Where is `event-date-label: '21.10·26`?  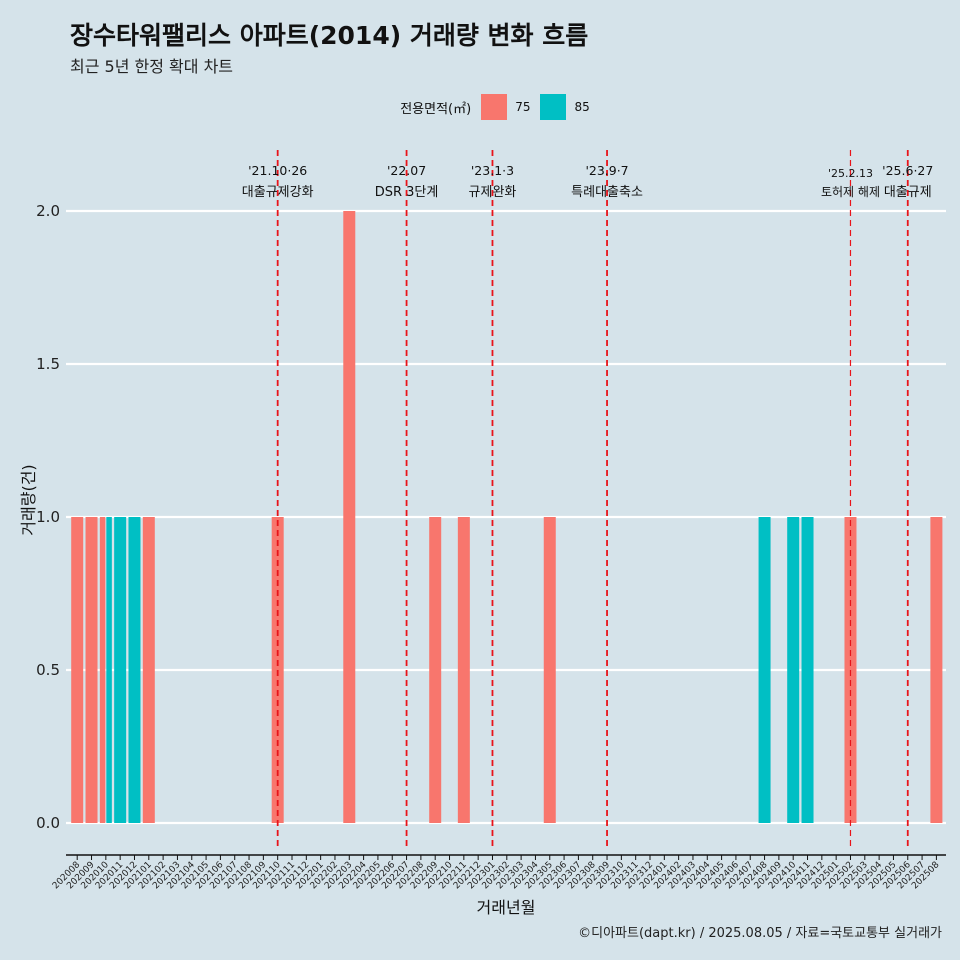 event-date-label: '21.10·26 is located at coordinates (277, 170).